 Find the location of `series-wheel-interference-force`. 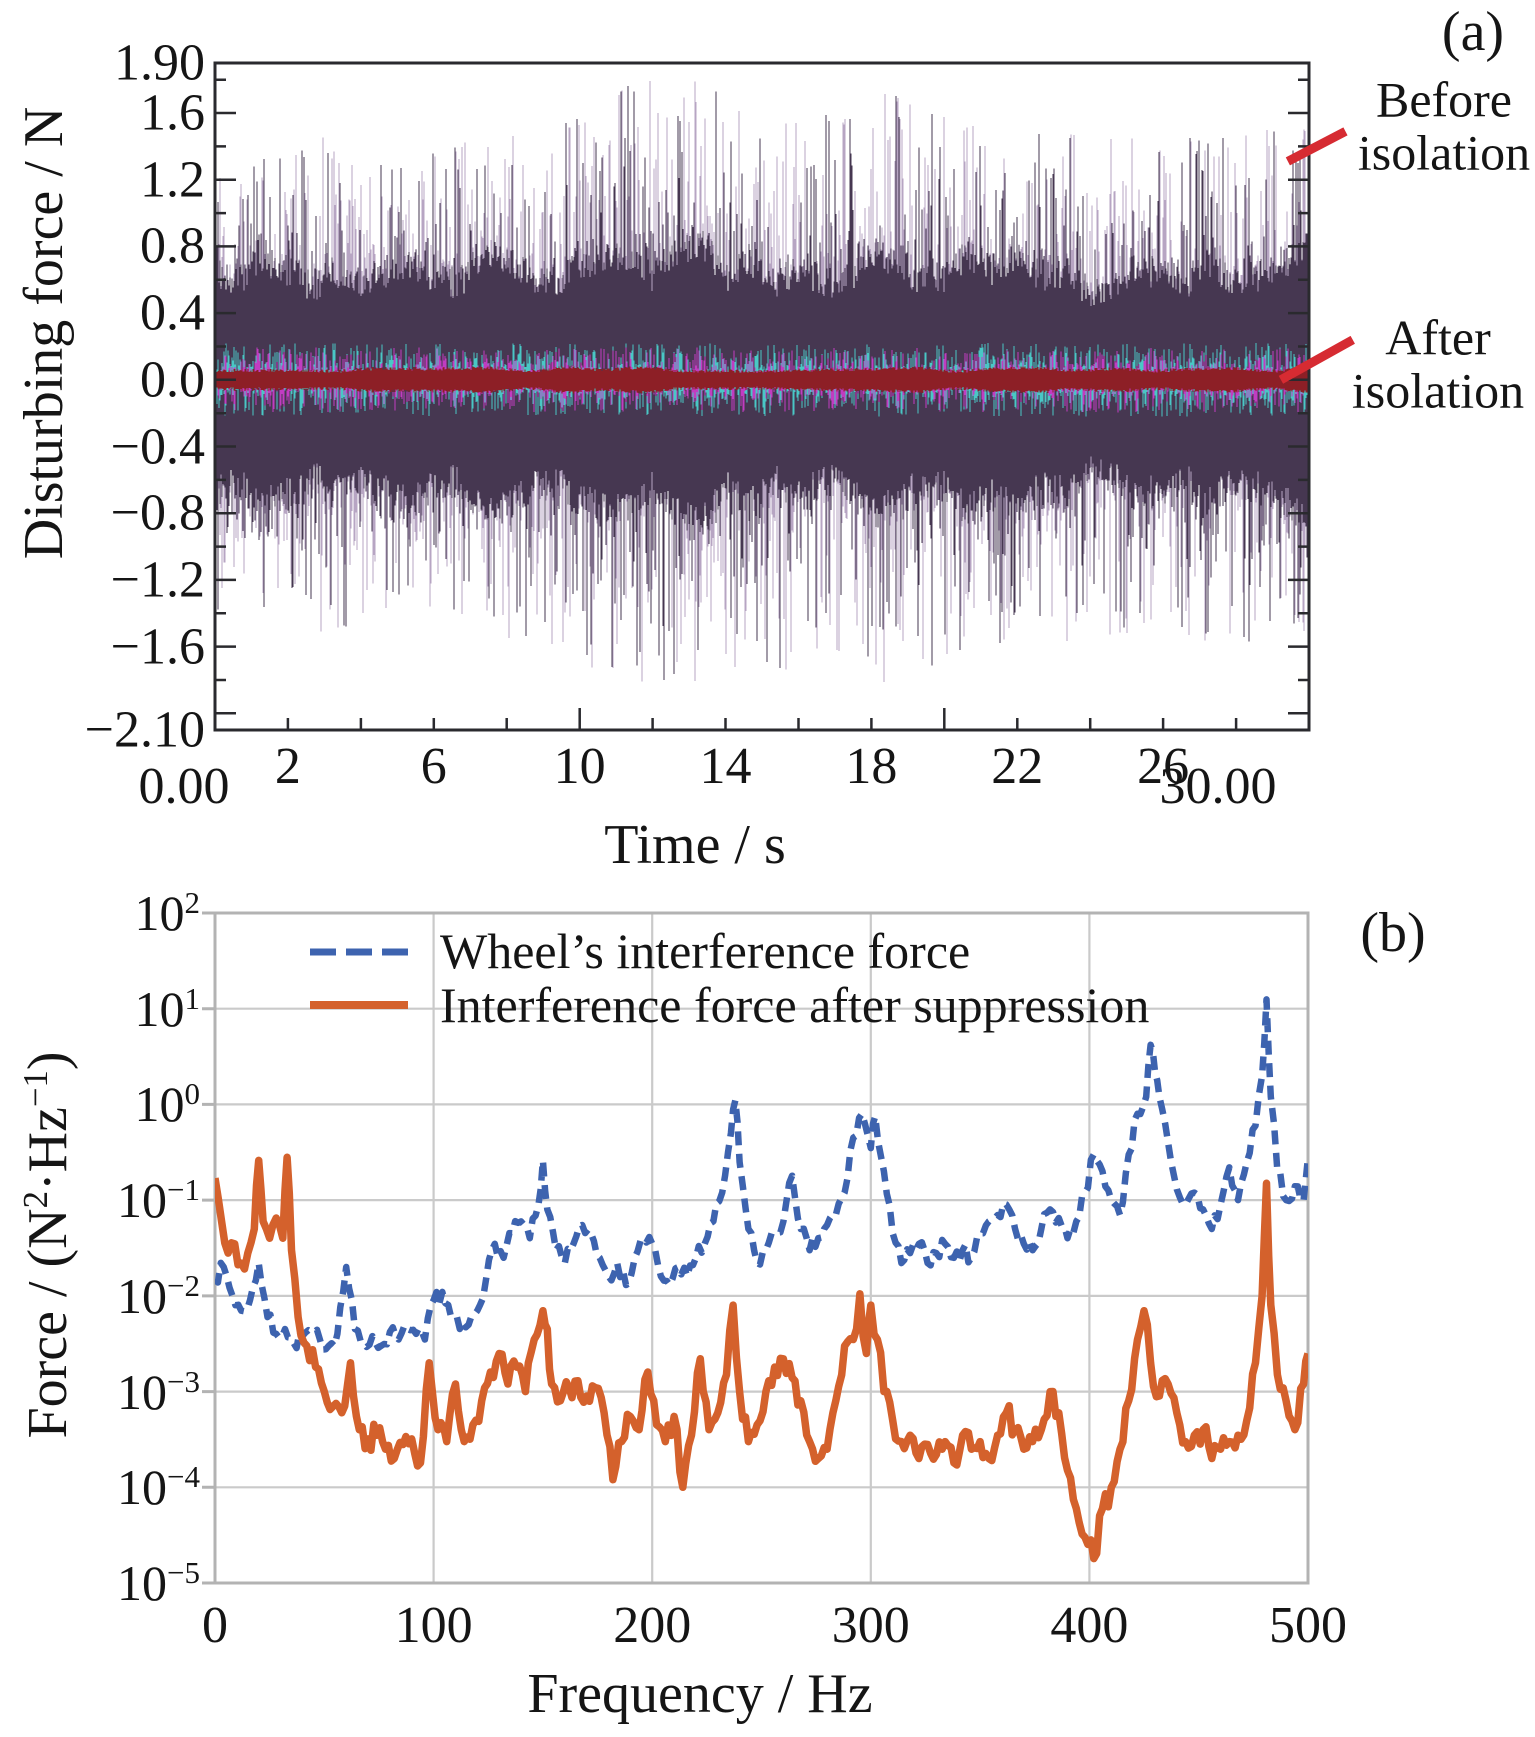

series-wheel-interference-force is located at coordinates (761, 1174).